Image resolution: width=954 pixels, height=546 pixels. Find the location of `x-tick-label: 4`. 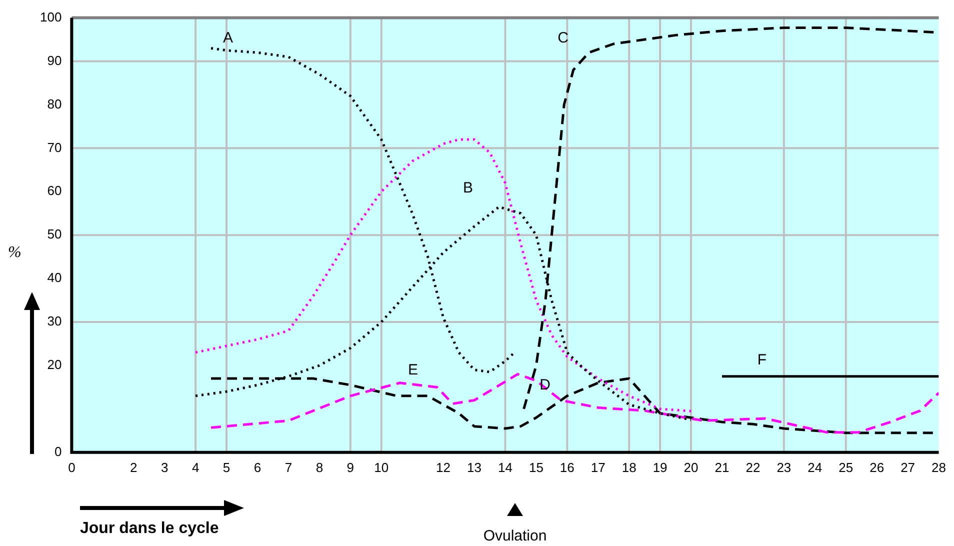

x-tick-label: 4 is located at coordinates (196, 467).